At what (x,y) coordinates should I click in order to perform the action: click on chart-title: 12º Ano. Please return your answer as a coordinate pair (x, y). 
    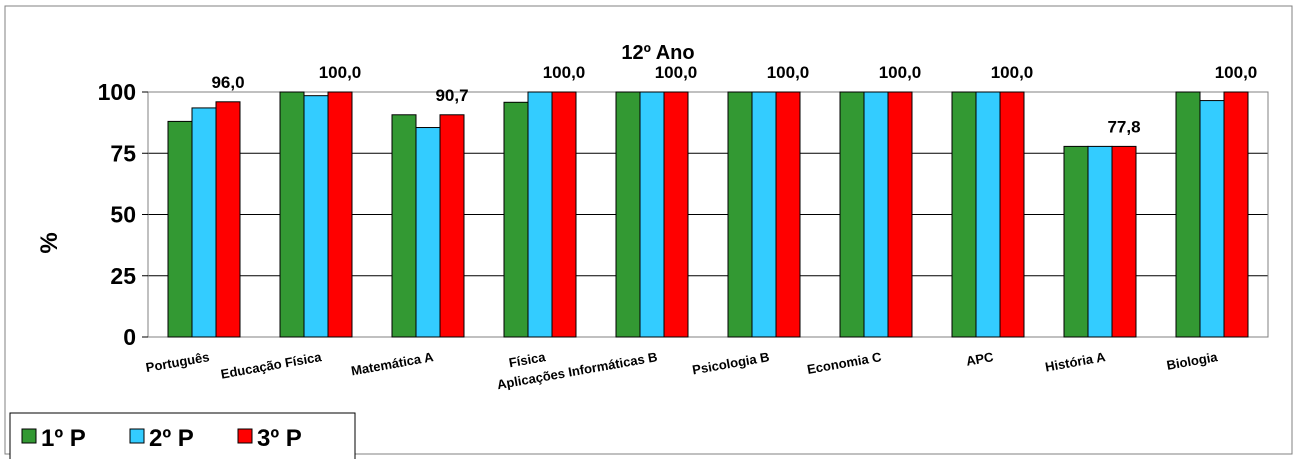
    Looking at the image, I should click on (657, 53).